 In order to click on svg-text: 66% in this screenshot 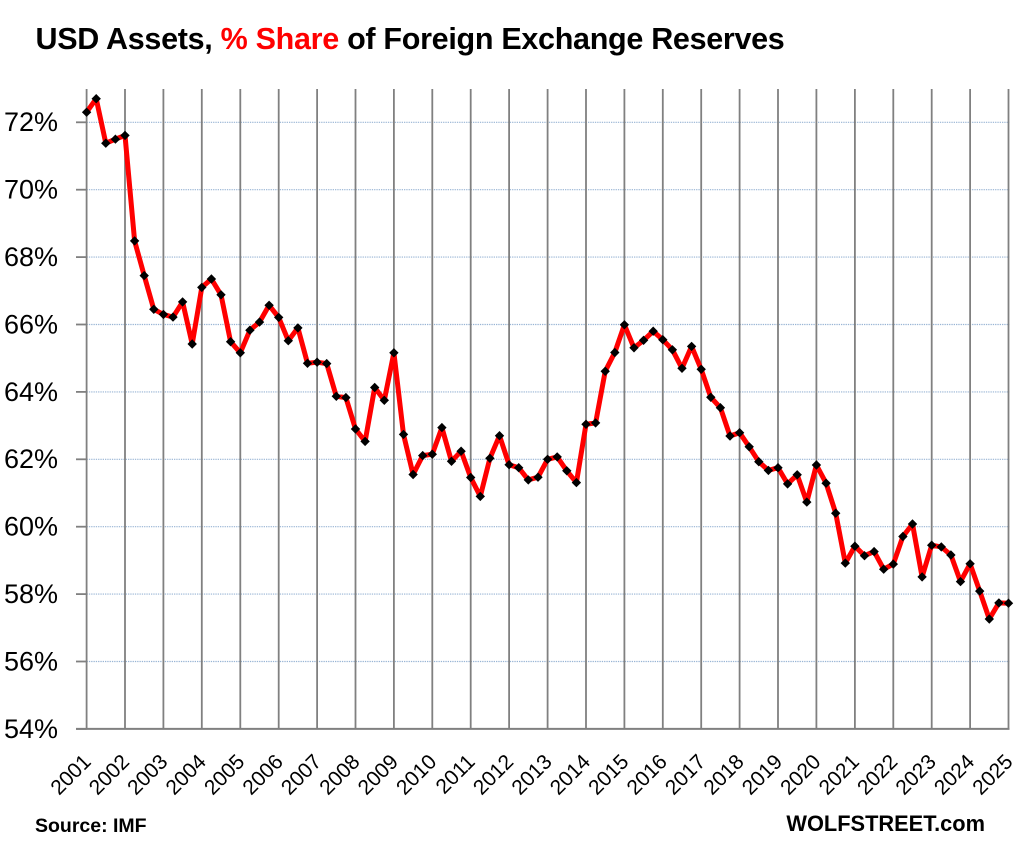, I will do `click(31, 324)`.